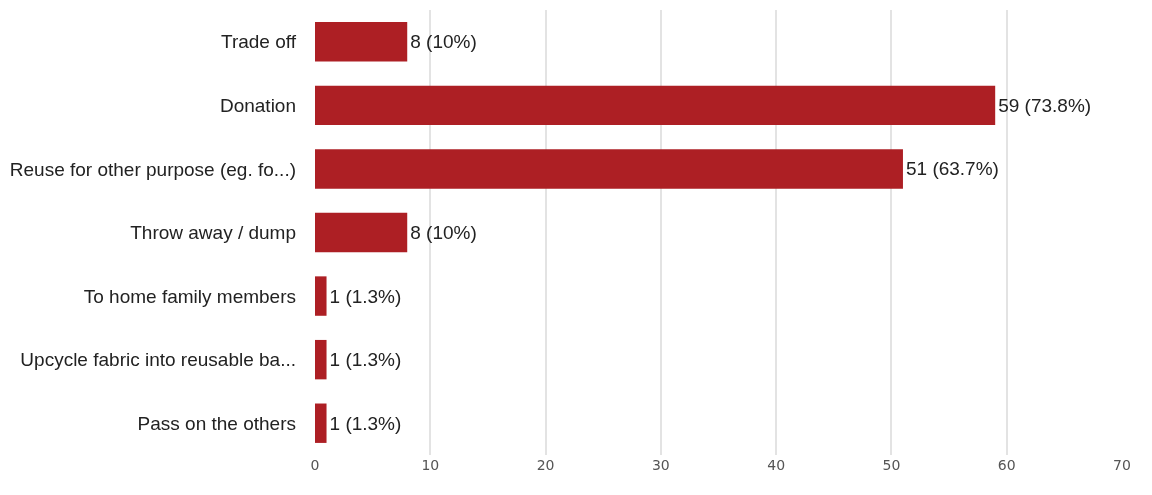 The height and width of the screenshot is (495, 1152). I want to click on y-tick-label: Throw away / dump, so click(213, 233).